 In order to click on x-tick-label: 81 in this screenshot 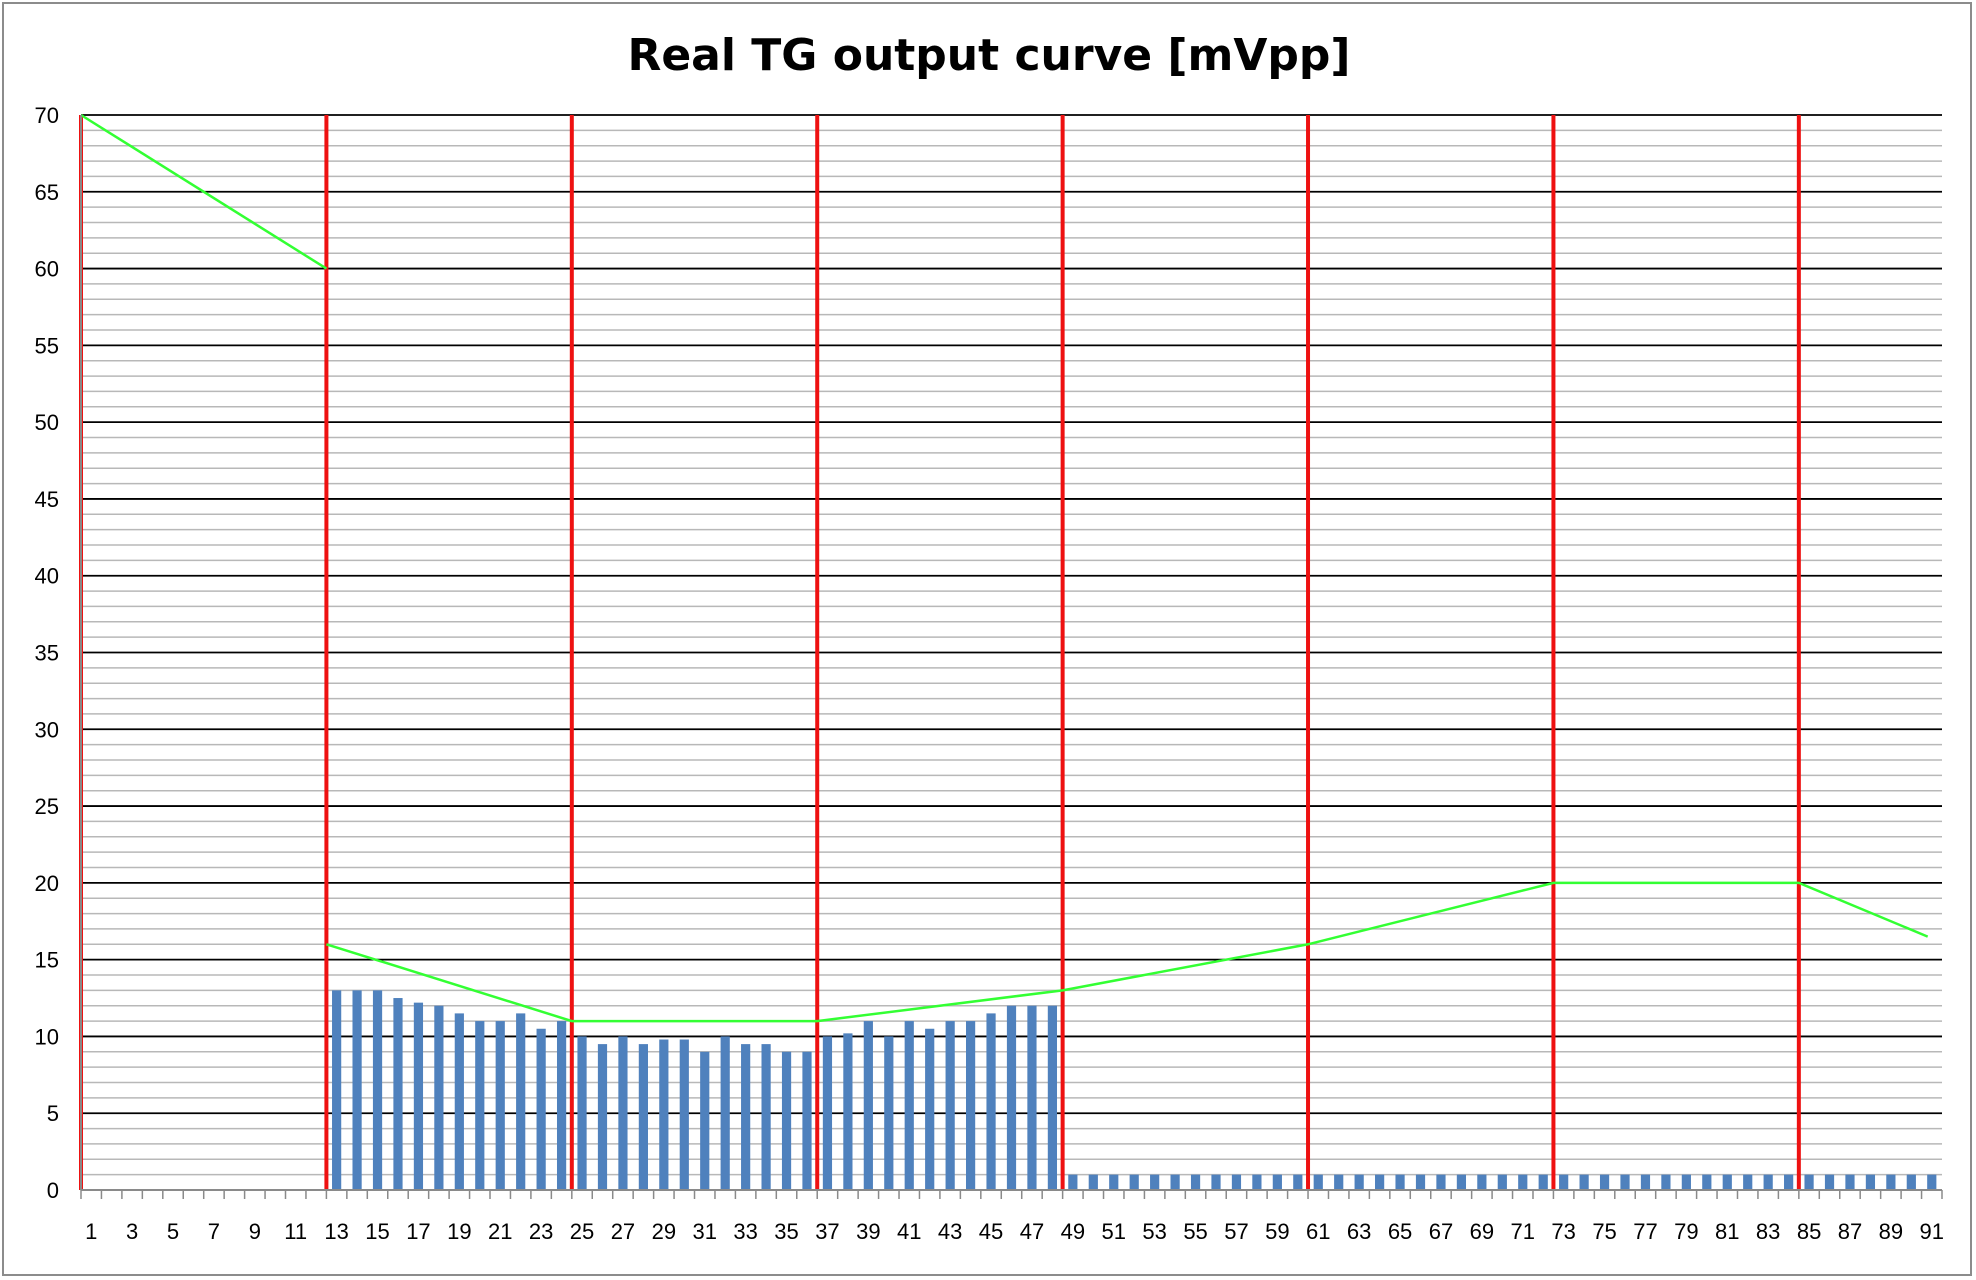, I will do `click(1727, 1231)`.